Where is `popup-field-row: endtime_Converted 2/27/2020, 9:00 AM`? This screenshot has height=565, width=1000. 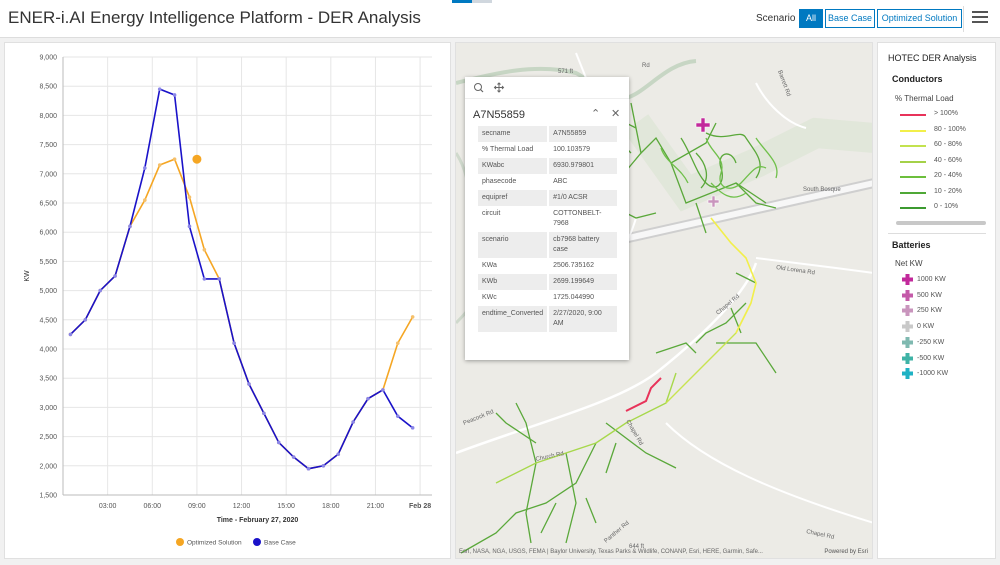 popup-field-row: endtime_Converted 2/27/2020, 9:00 AM is located at coordinates (547, 319).